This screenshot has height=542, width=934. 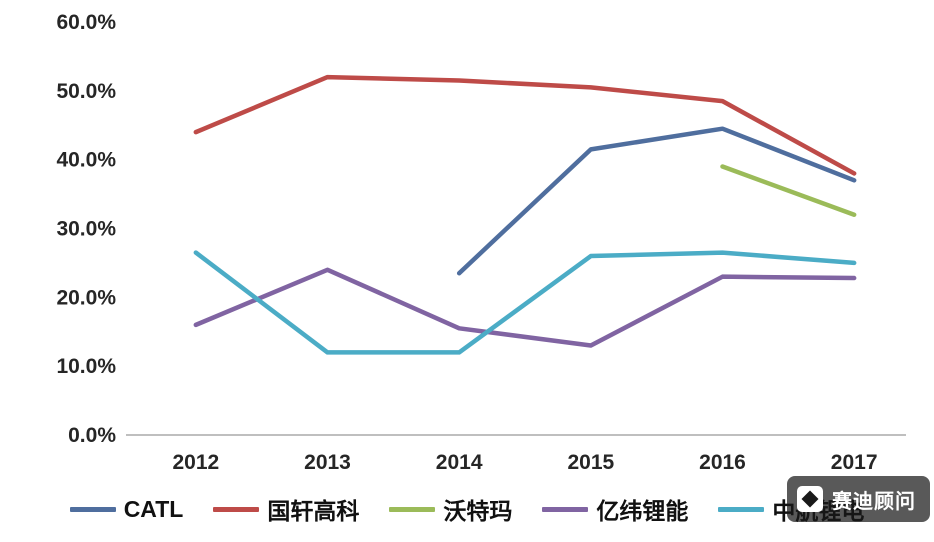 I want to click on series-line-中航锂电, so click(x=525, y=302).